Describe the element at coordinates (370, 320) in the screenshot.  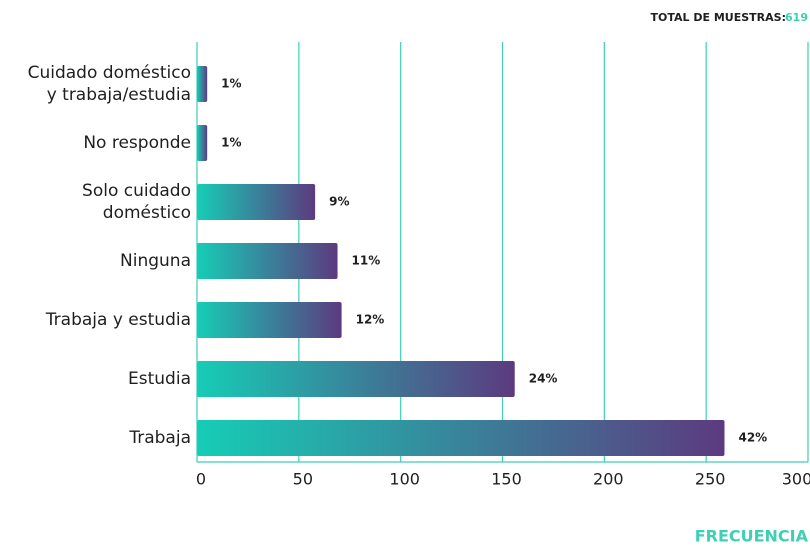
I see `value-label: 12%` at that location.